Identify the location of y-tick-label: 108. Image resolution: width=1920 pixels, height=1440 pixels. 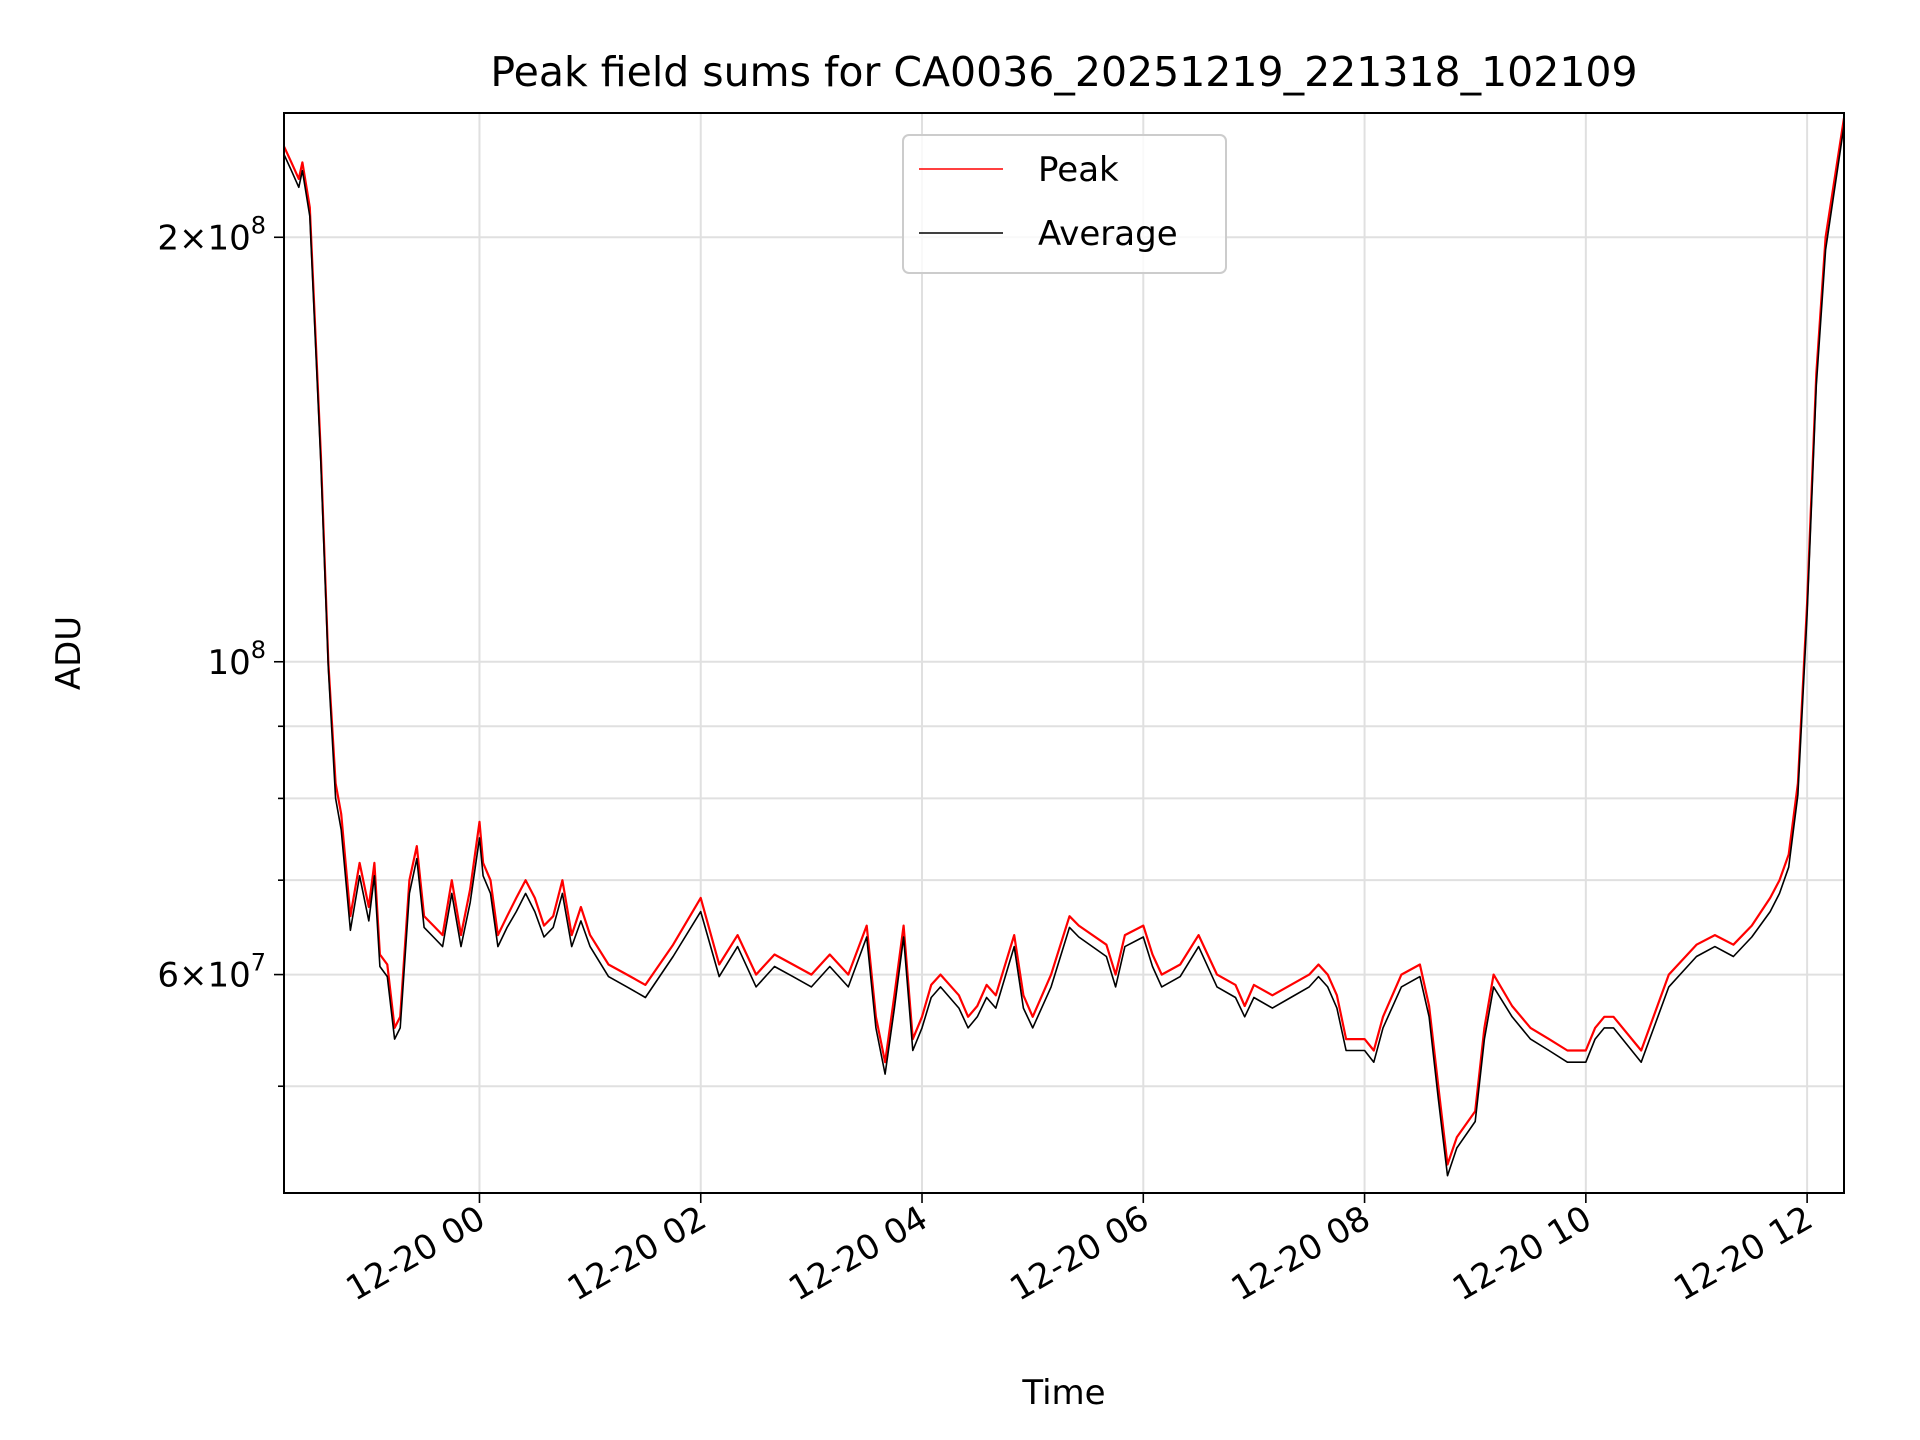
(236, 659).